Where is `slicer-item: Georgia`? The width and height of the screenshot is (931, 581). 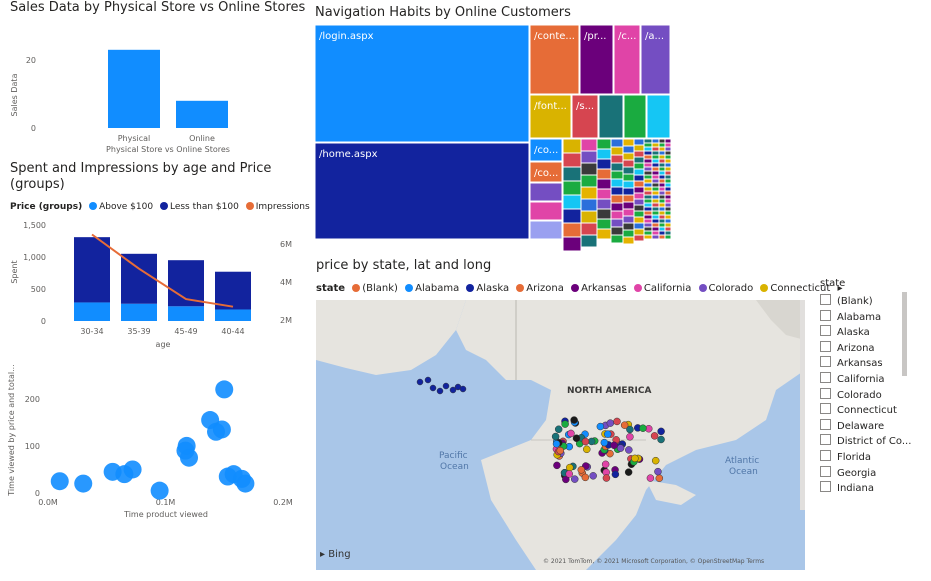
slicer-item: Georgia is located at coordinates (848, 472).